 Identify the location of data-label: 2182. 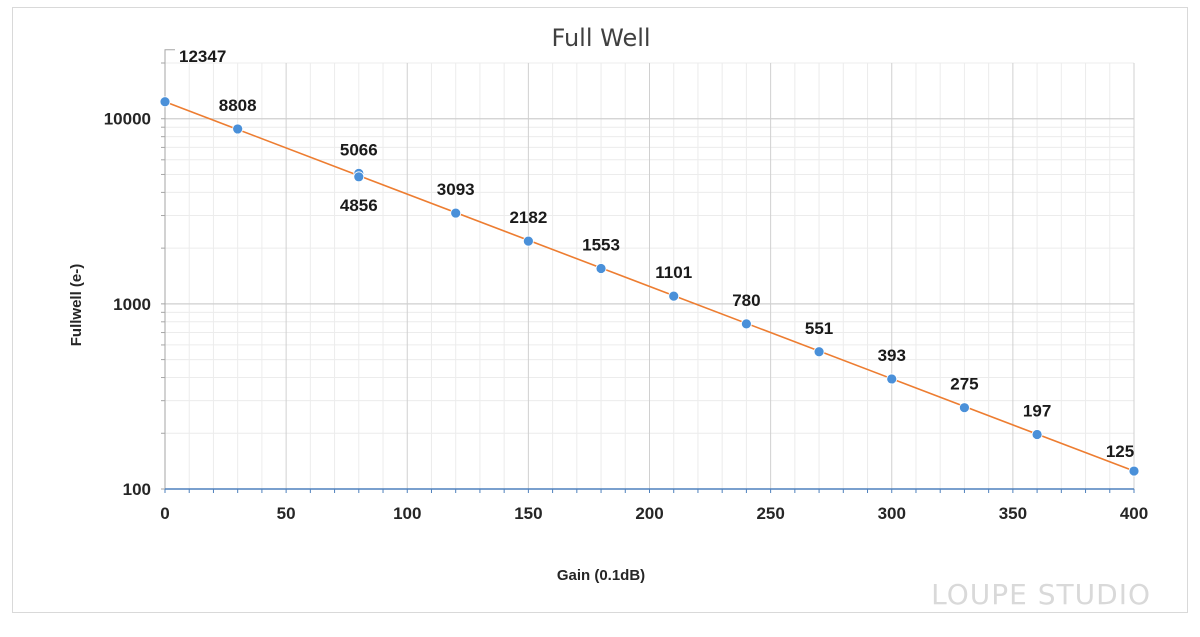
(528, 217).